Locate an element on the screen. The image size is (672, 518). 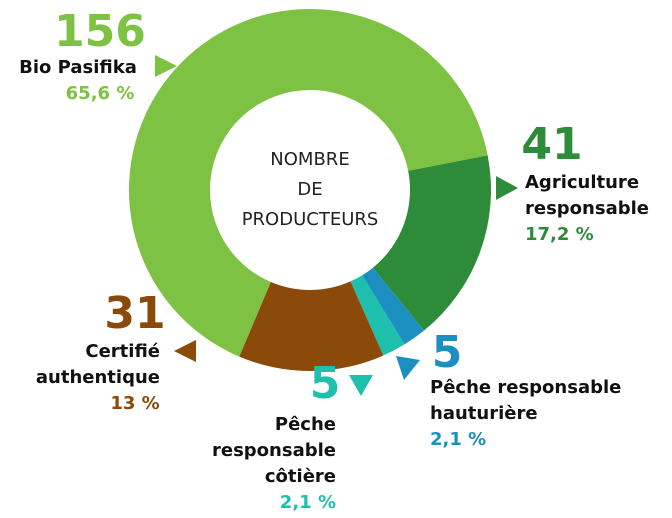
category-label: Agriculture is located at coordinates (582, 182).